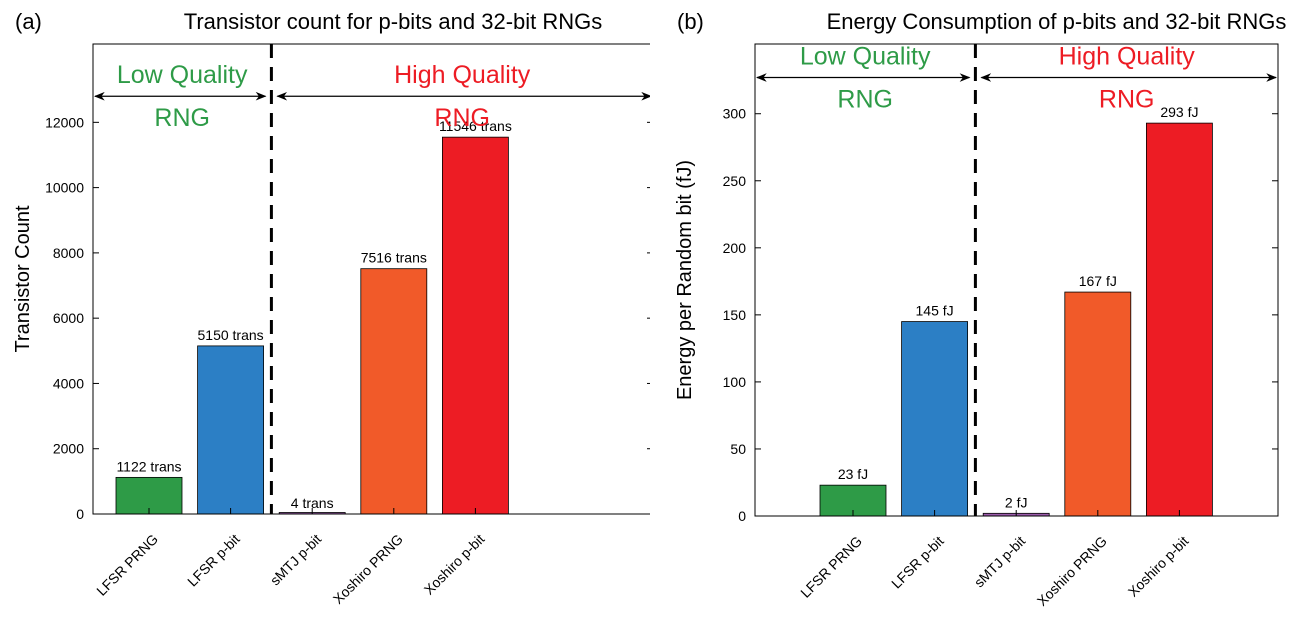 Image resolution: width=1301 pixels, height=624 pixels. I want to click on bar-value-label: 7516 trans, so click(394, 258).